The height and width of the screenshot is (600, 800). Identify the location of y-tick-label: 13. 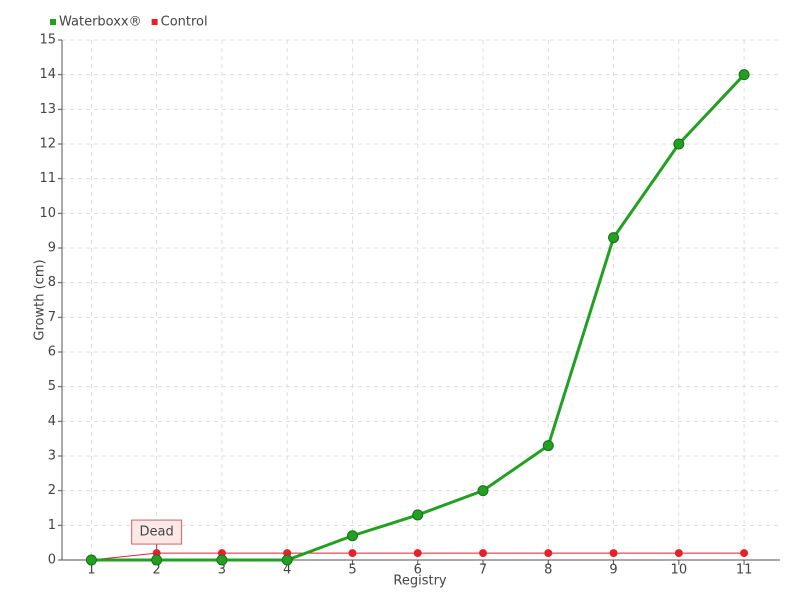
(47, 109).